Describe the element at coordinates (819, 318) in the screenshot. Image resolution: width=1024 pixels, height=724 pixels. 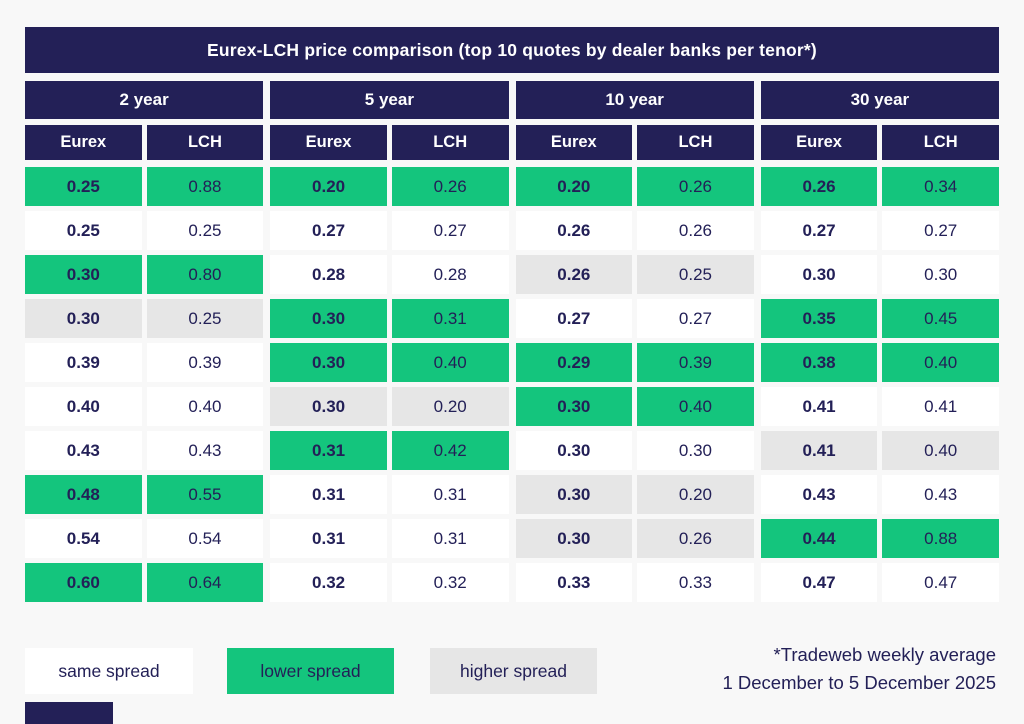
I see `eurex-price-cell: 0.35` at that location.